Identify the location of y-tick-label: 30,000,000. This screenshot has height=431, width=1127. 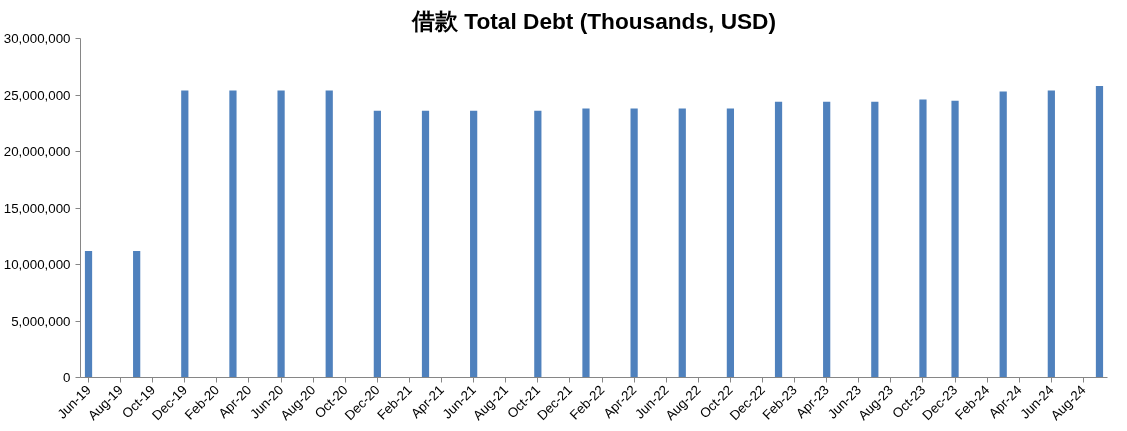
(37, 38).